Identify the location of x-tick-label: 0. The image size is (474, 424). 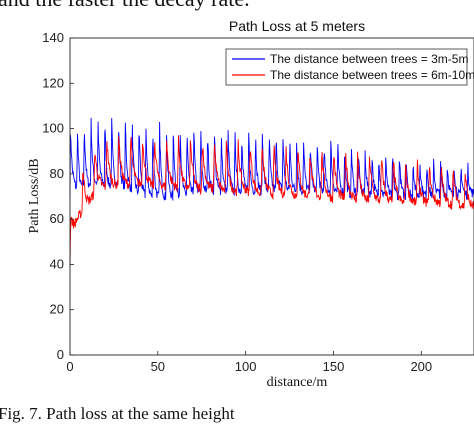
(69, 366).